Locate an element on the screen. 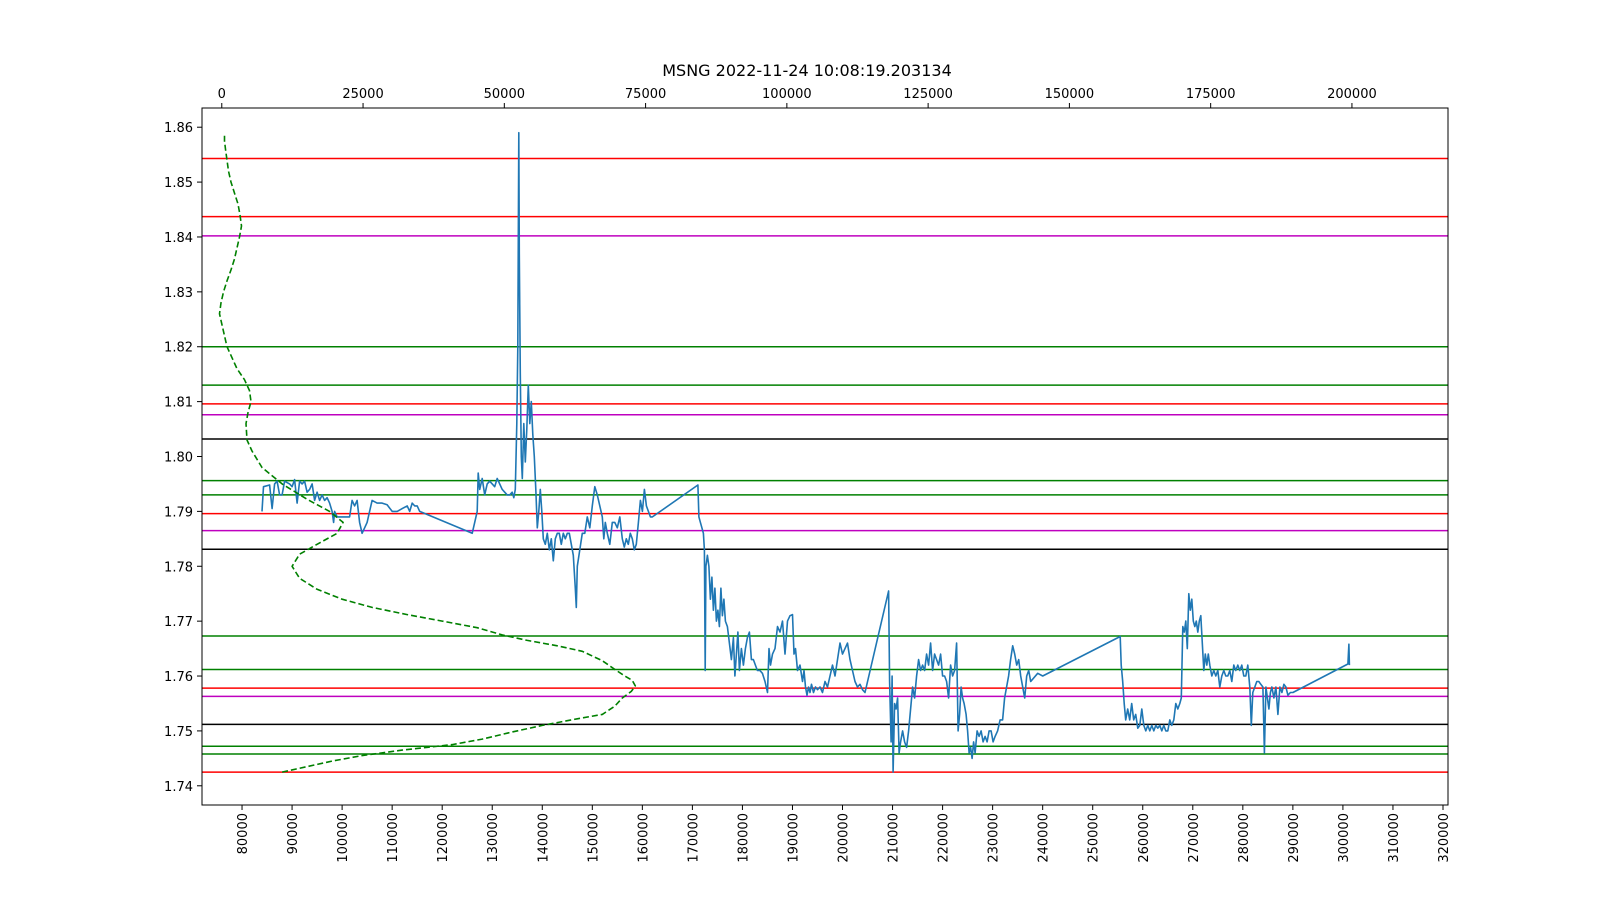 This screenshot has width=1600, height=904. top-tick-label-4: 100000 is located at coordinates (787, 94).